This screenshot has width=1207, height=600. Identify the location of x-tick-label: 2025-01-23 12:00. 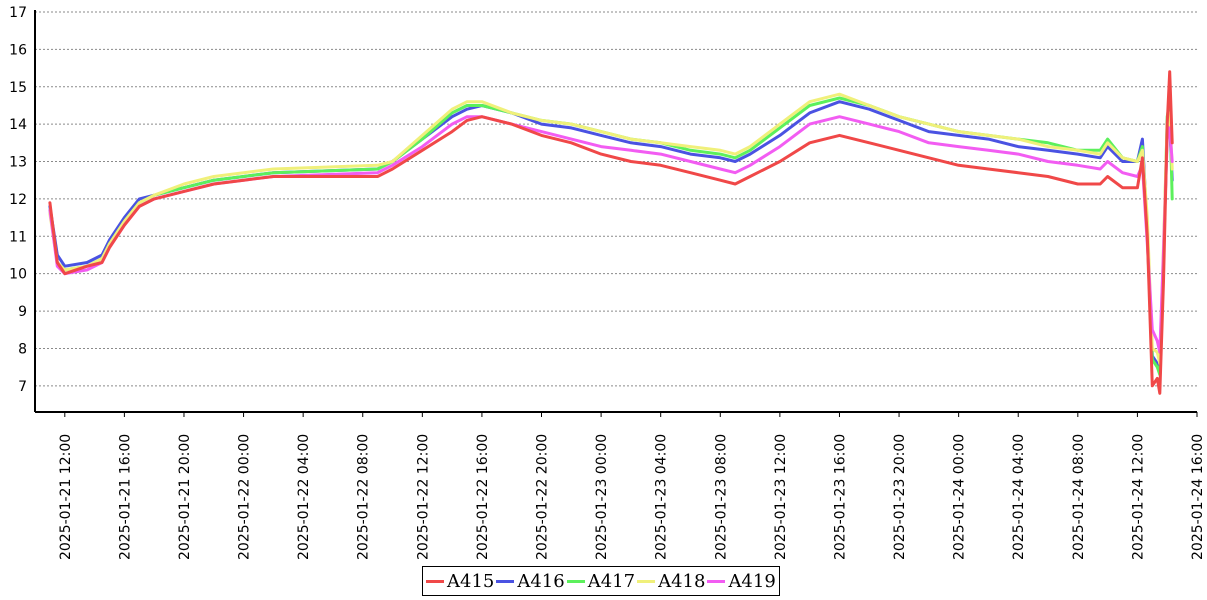
(781, 497).